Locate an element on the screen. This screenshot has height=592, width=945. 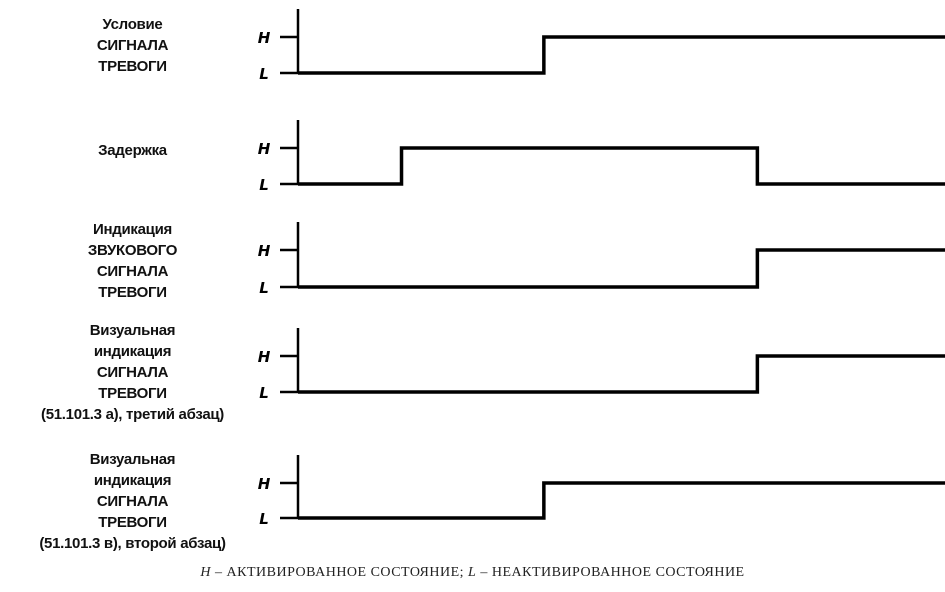
signal-label: Задержка is located at coordinates (132, 150).